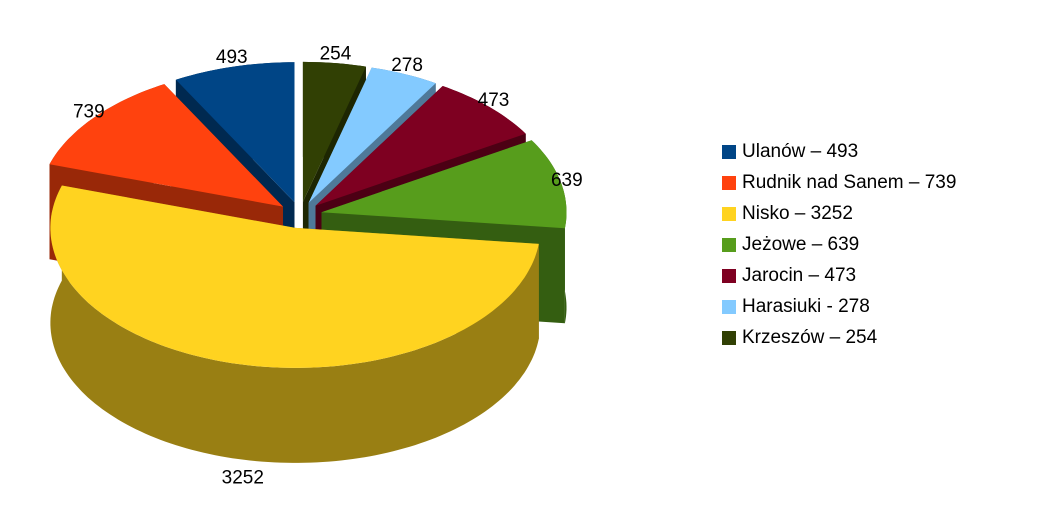  Describe the element at coordinates (567, 180) in the screenshot. I see `data-label: 639` at that location.